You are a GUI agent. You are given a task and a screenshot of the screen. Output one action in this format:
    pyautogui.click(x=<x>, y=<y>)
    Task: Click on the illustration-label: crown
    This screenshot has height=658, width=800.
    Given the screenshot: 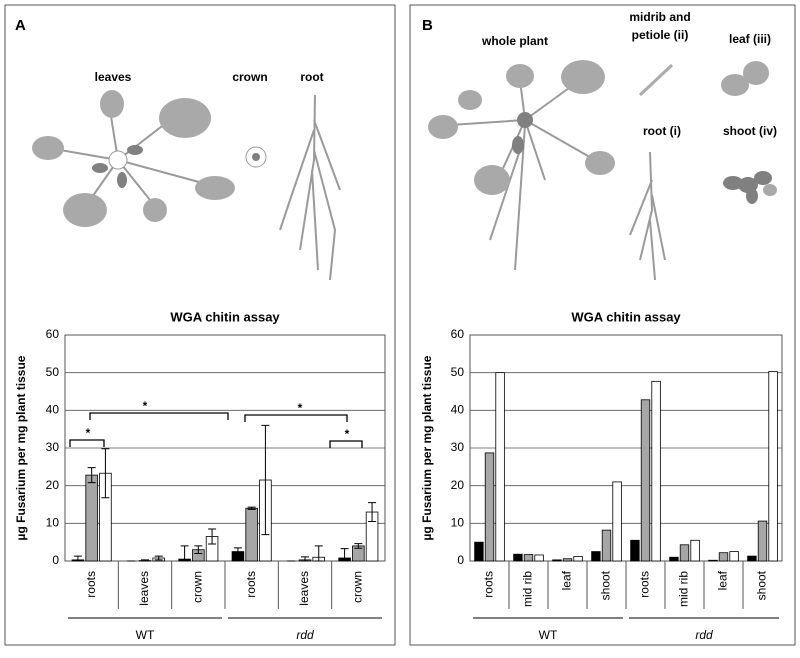 What is the action you would take?
    pyautogui.click(x=249, y=77)
    